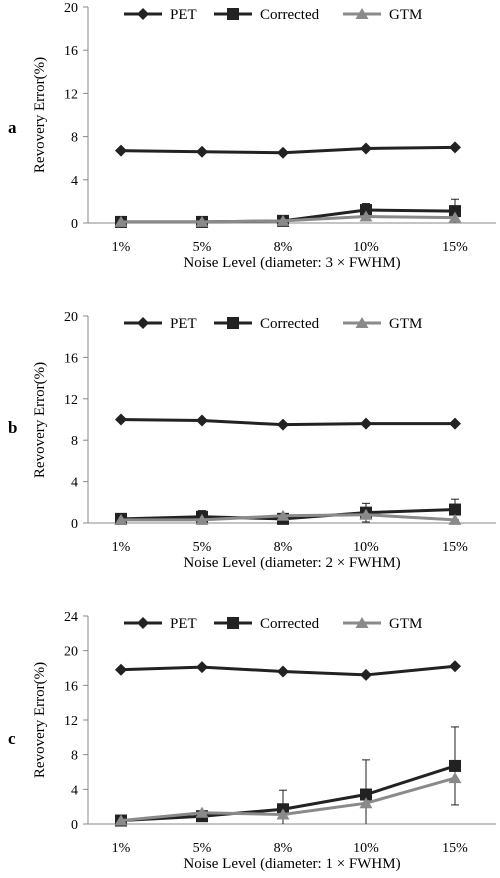 The image size is (500, 878). Describe the element at coordinates (12, 127) in the screenshot. I see `panel-label: a` at that location.